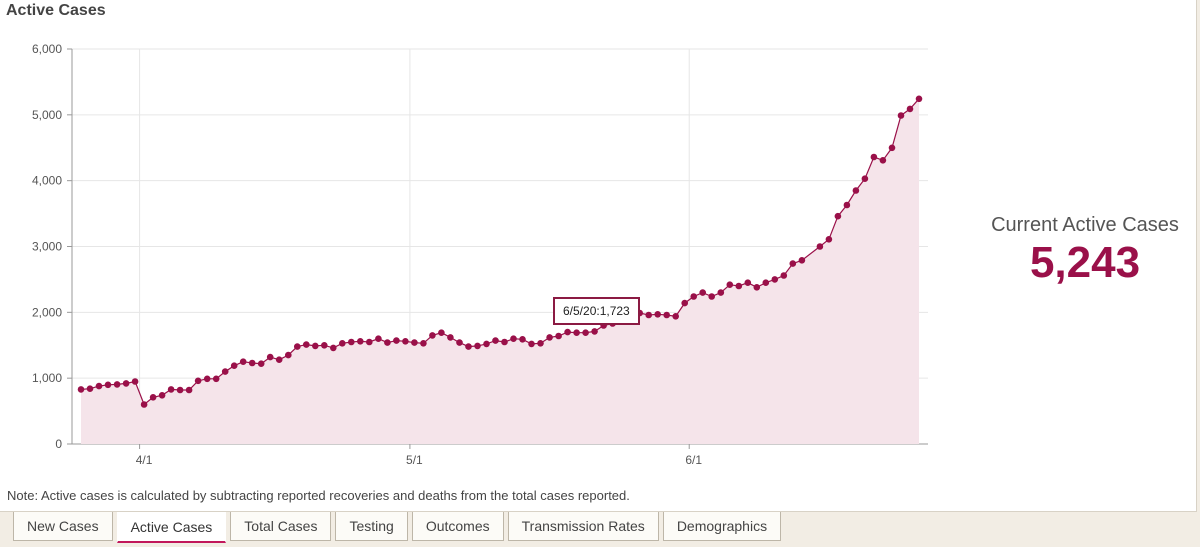 Image resolution: width=1200 pixels, height=547 pixels. Describe the element at coordinates (63, 526) in the screenshot. I see `tab-new-cases: New Cases` at that location.